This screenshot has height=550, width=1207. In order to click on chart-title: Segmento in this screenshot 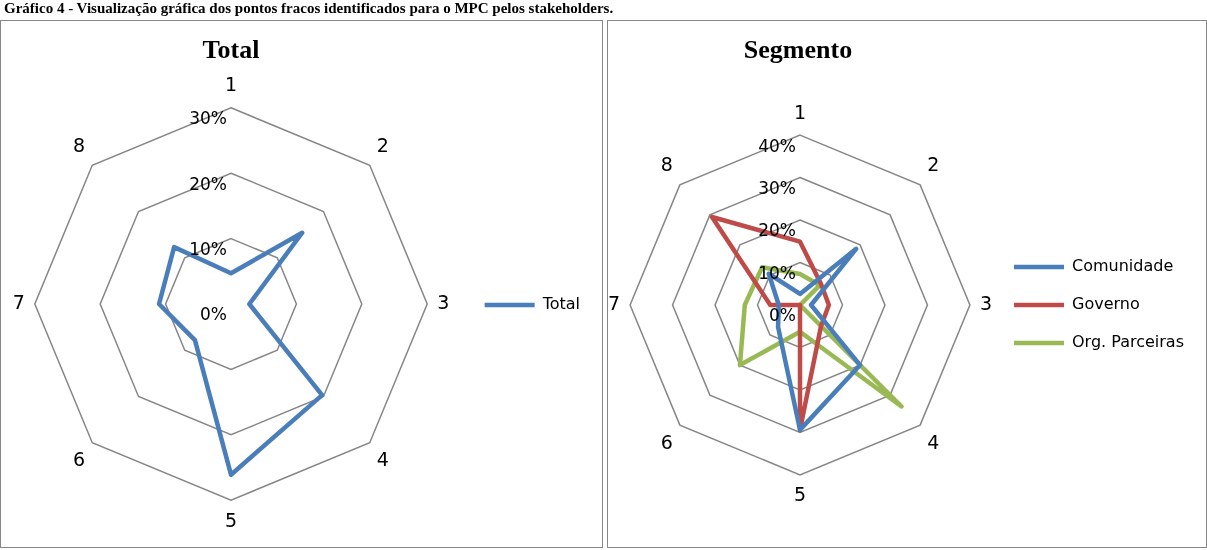, I will do `click(798, 50)`.